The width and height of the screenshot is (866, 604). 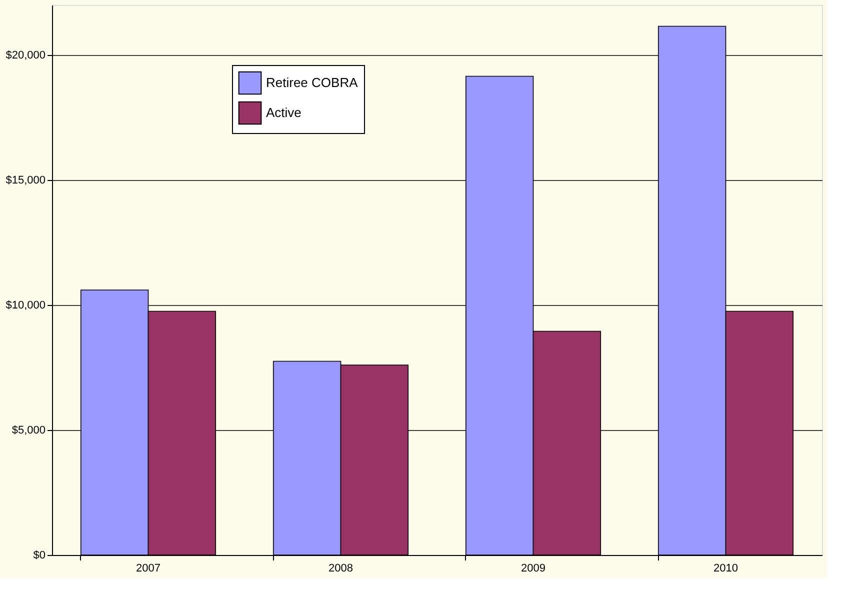 What do you see at coordinates (340, 568) in the screenshot?
I see `x-tick-label: 2008` at bounding box center [340, 568].